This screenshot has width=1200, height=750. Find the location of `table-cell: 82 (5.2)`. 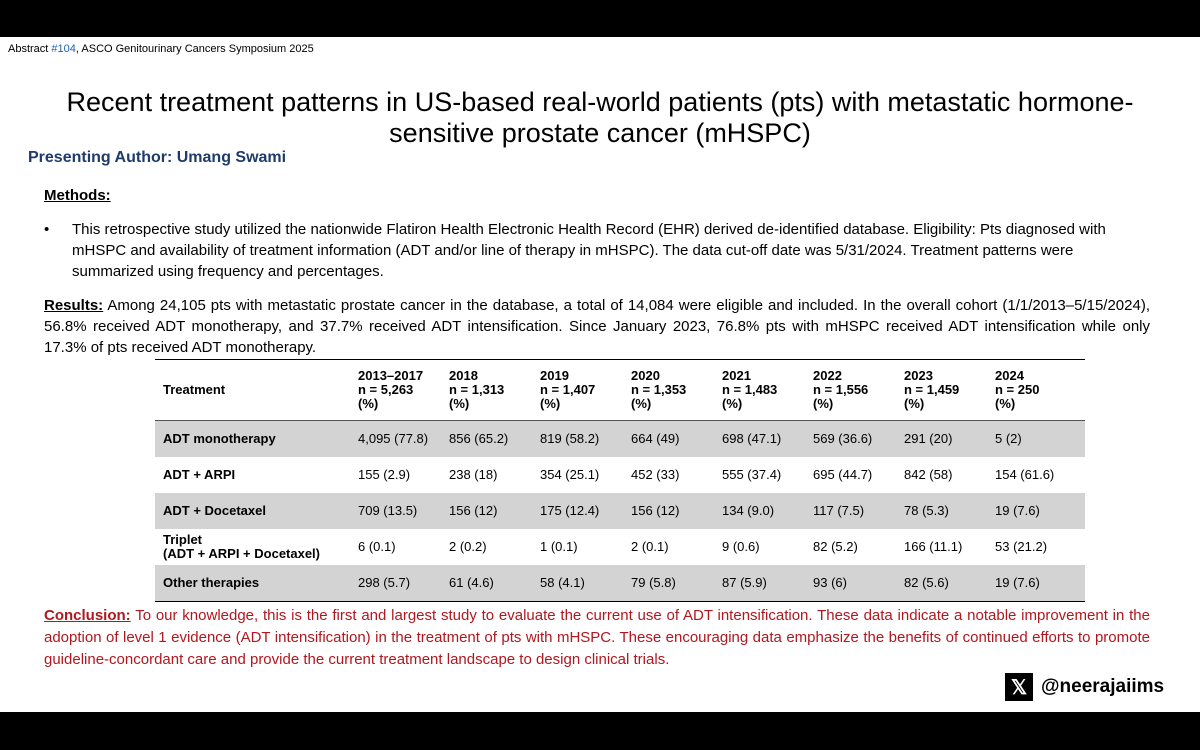

table-cell: 82 (5.2) is located at coordinates (850, 547).